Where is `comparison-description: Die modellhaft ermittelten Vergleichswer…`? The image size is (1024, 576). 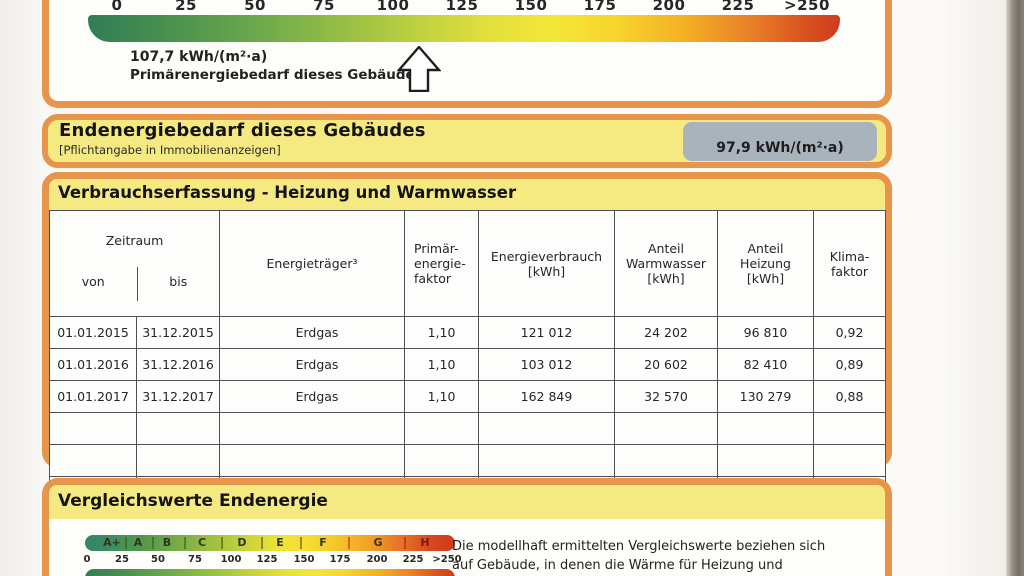
comparison-description: Die modellhaft ermittelten Vergleichswer… is located at coordinates (667, 557).